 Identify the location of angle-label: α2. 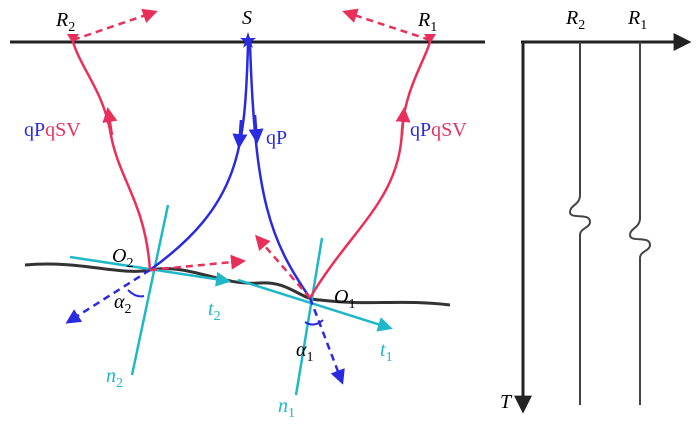
(123, 304).